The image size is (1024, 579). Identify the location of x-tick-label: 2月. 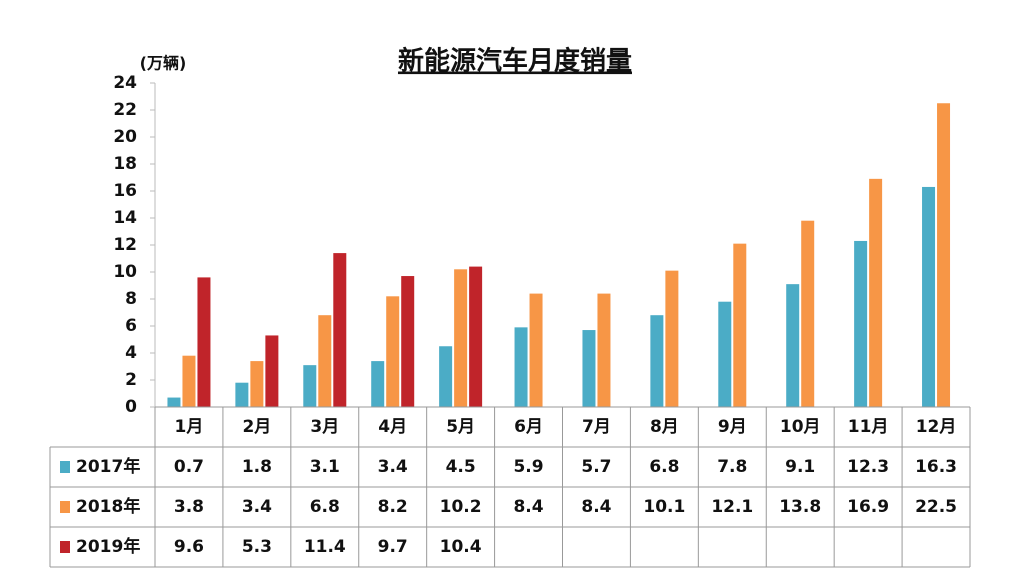
(256, 427).